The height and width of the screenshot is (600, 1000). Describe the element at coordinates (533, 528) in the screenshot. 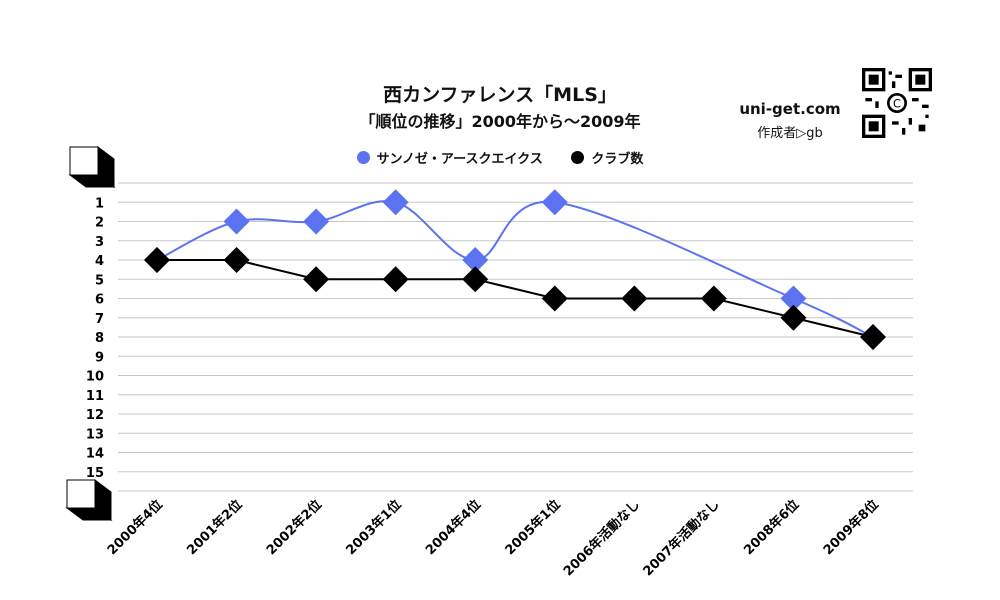

I see `x-tick-label: 2005年1位` at that location.